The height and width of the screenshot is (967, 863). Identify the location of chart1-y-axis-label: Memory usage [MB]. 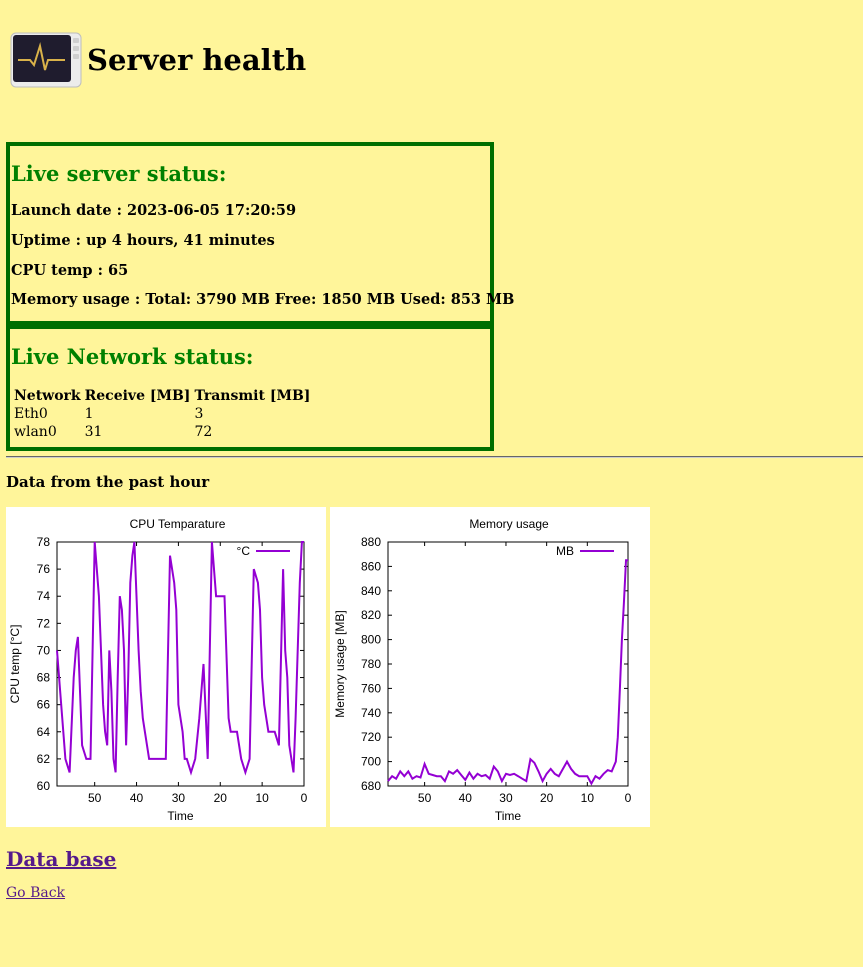
(340, 663).